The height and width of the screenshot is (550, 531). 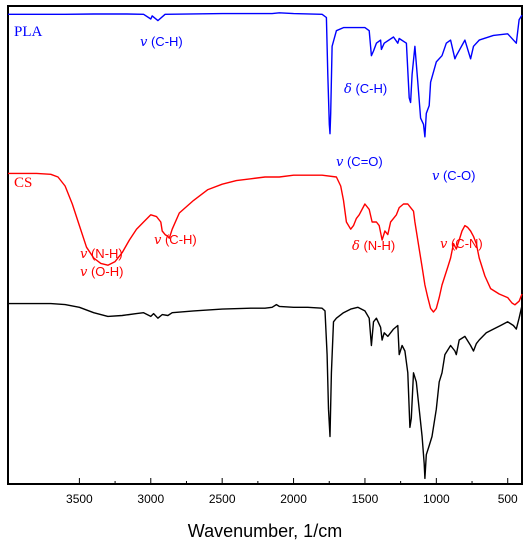 I want to click on annotation-label: v (C-O), so click(x=453, y=176).